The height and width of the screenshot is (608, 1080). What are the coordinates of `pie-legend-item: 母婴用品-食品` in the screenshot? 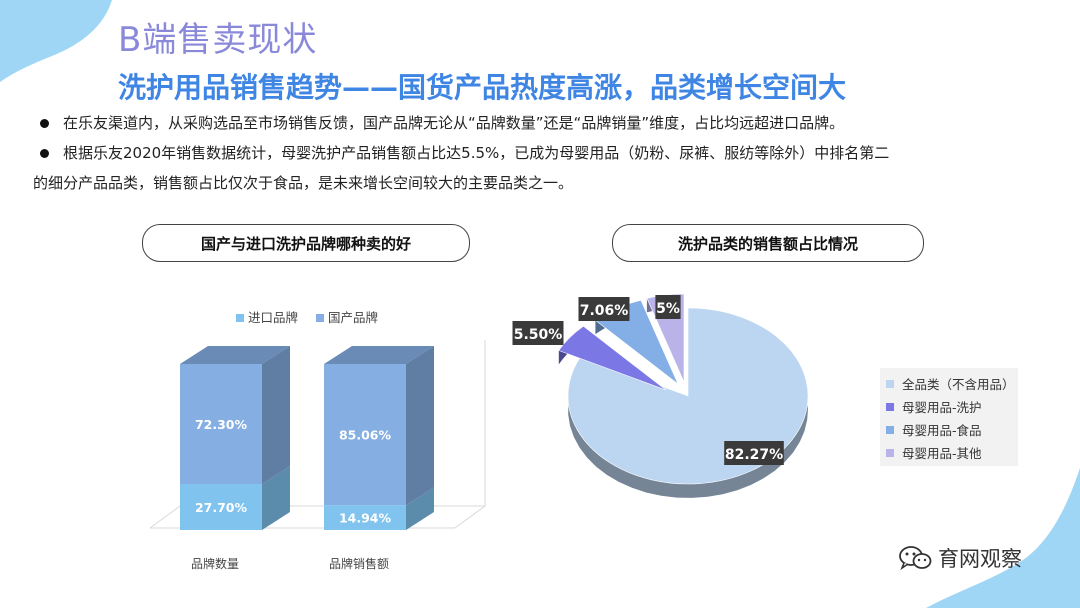 It's located at (949, 429).